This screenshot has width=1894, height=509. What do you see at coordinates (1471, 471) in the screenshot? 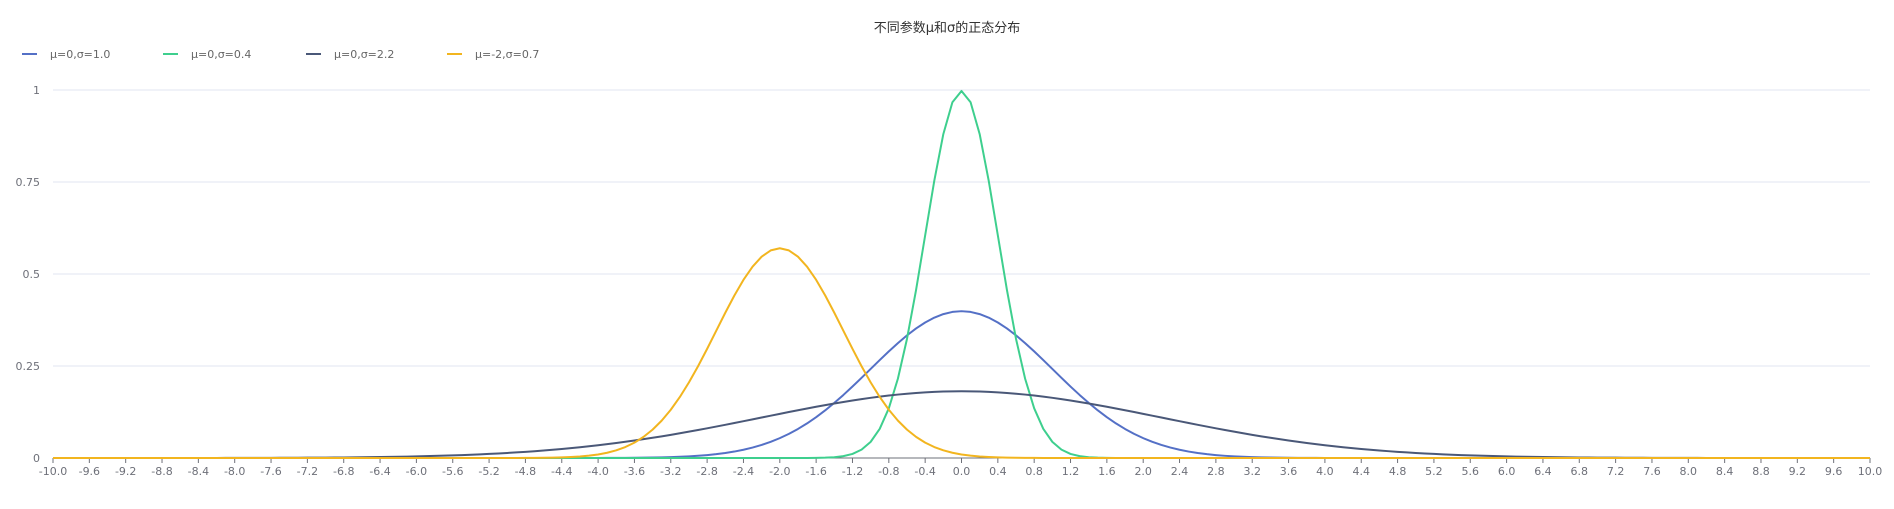
I see `x-tick-label: 5.6` at bounding box center [1471, 471].